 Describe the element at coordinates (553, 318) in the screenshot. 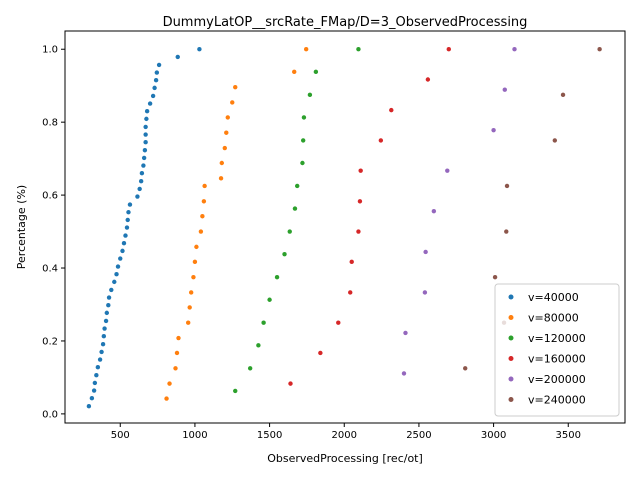

I see `legend-entry: v=80000` at that location.